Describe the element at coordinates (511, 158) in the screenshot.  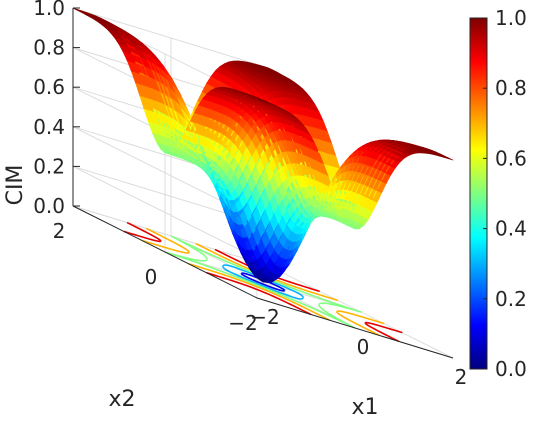
I see `colorbar-tick-label: 0.6` at that location.